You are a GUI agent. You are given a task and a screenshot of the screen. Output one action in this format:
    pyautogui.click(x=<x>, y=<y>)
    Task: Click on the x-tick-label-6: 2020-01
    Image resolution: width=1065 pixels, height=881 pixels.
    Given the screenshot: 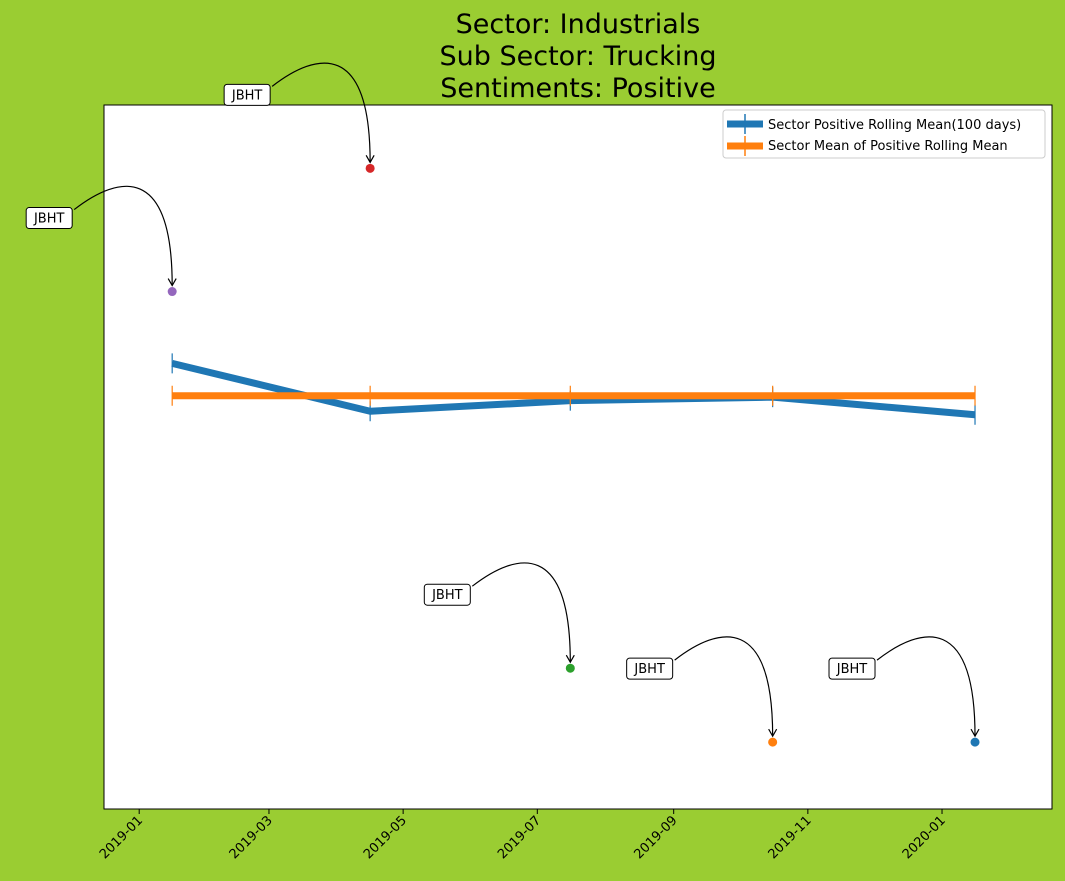 What is the action you would take?
    pyautogui.click(x=924, y=837)
    